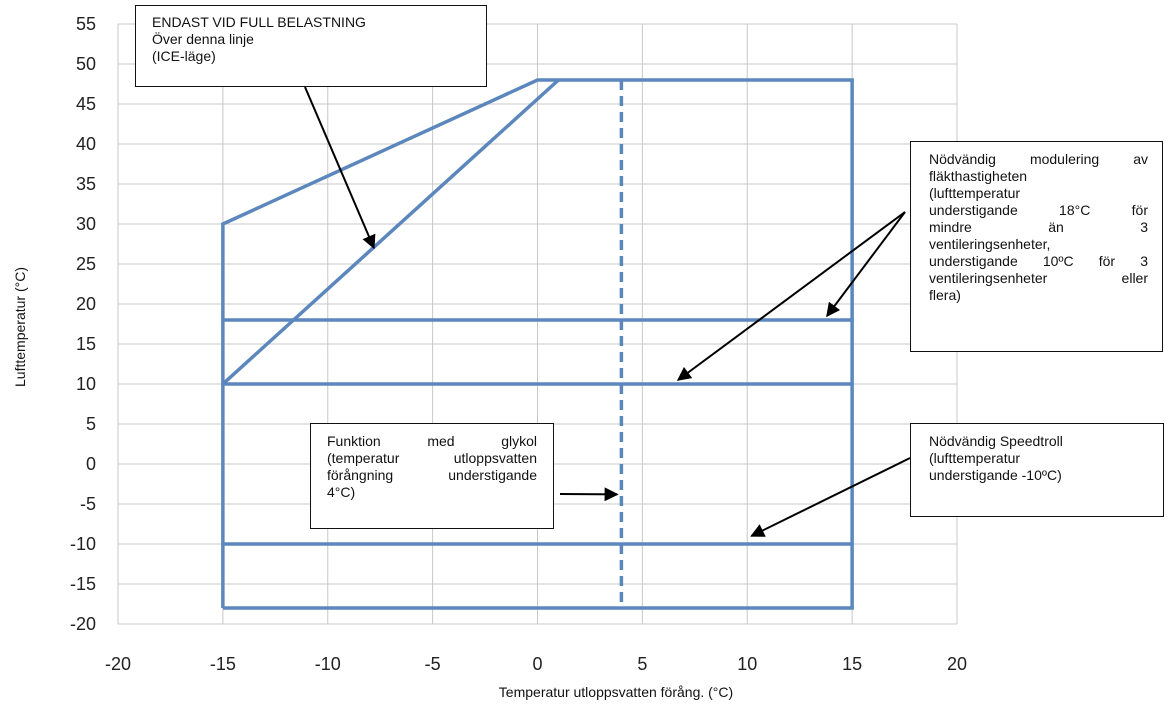 The image size is (1170, 707). I want to click on y-tick-label: 40, so click(86, 144).